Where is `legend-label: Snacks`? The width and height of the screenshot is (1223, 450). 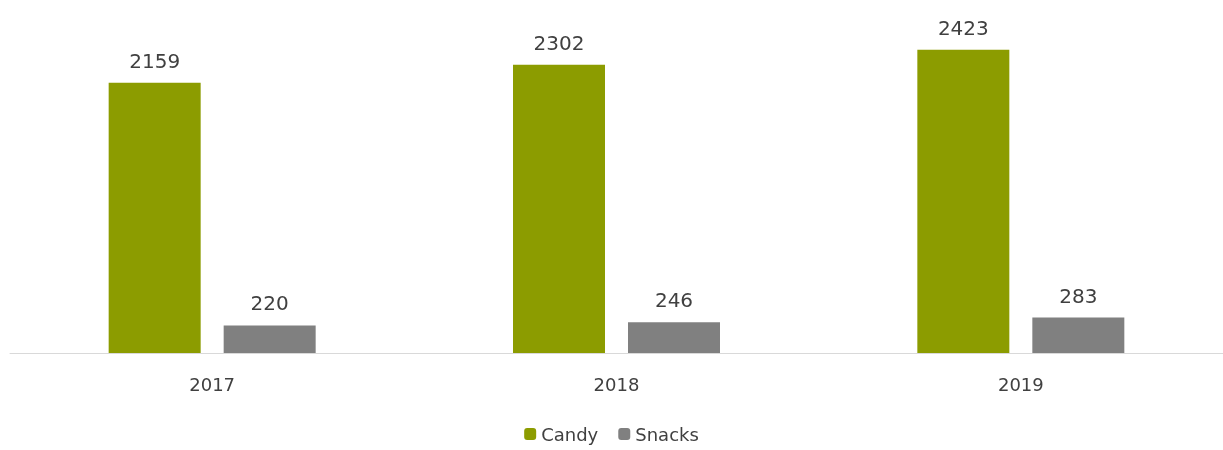 legend-label: Snacks is located at coordinates (667, 434).